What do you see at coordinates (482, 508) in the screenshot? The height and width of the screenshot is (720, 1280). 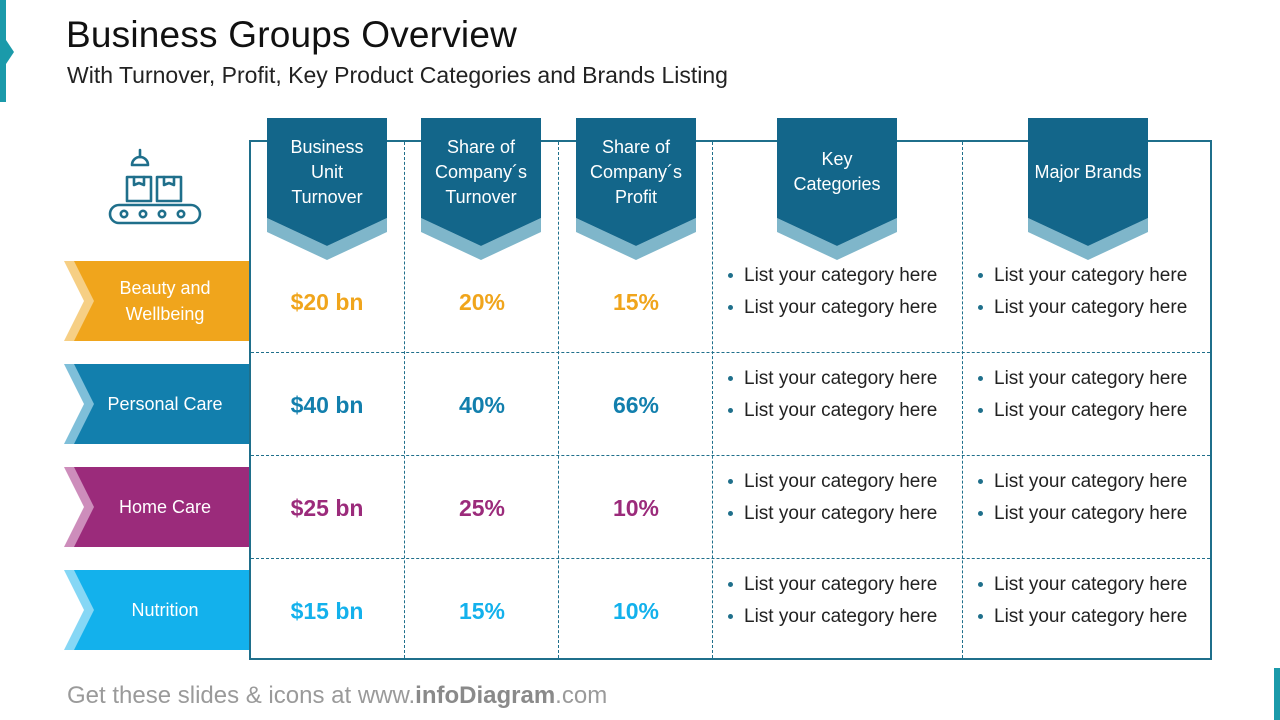 I see `share-turnover-value: 25%` at bounding box center [482, 508].